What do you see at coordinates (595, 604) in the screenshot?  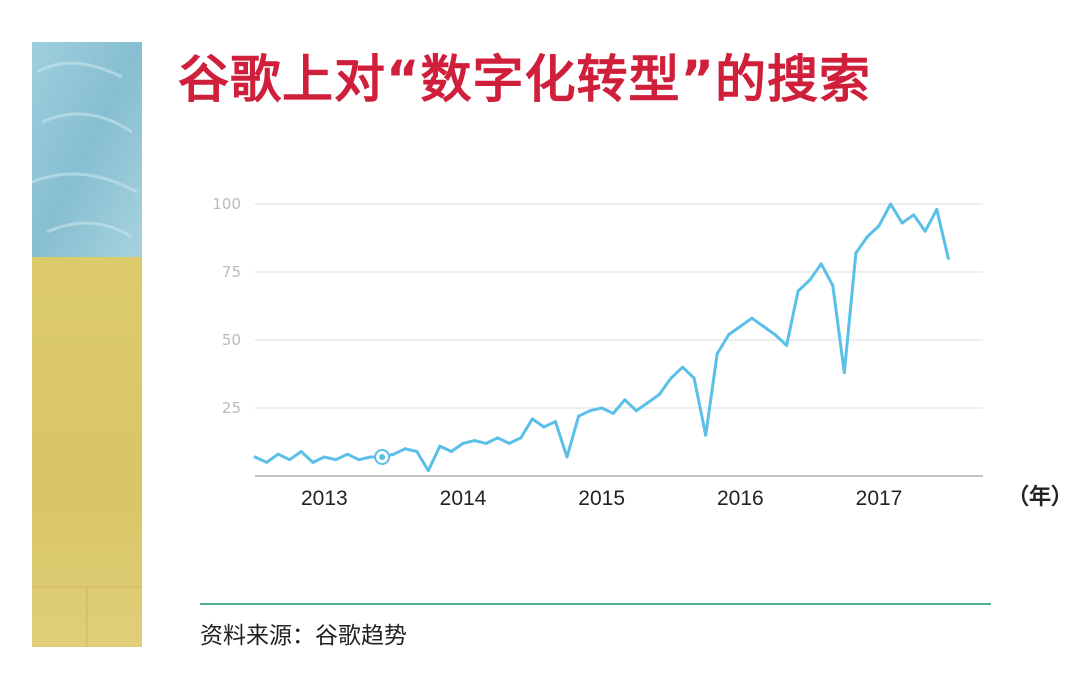 I see `source-divider` at bounding box center [595, 604].